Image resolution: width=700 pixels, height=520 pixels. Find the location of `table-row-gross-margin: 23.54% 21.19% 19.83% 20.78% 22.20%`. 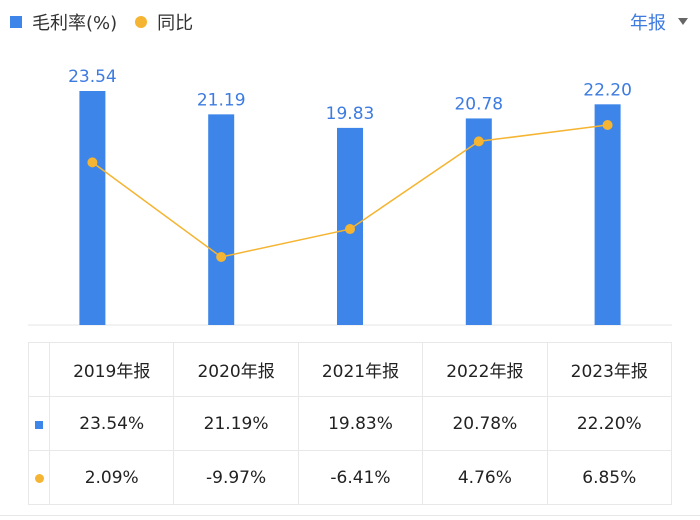

table-row-gross-margin: 23.54% 21.19% 19.83% 20.78% 22.20% is located at coordinates (350, 423).